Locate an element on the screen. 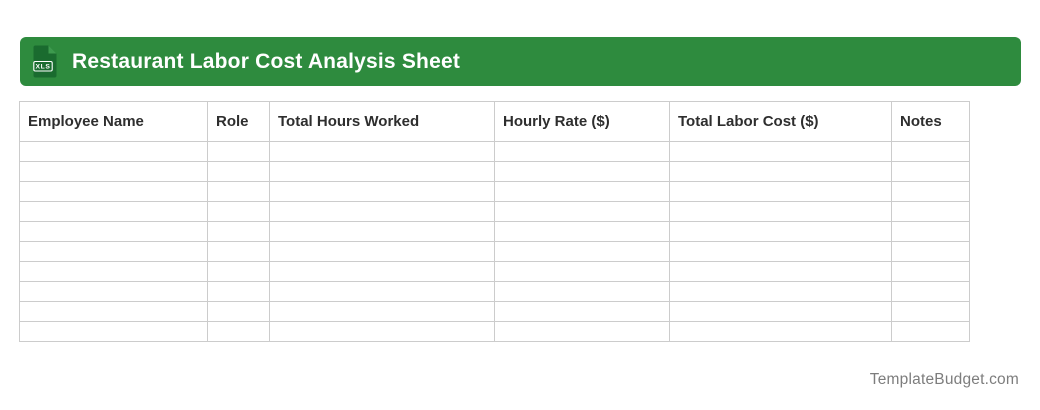 The image size is (1040, 410). column-header-hourly-rate: Hourly Rate ($) is located at coordinates (582, 121).